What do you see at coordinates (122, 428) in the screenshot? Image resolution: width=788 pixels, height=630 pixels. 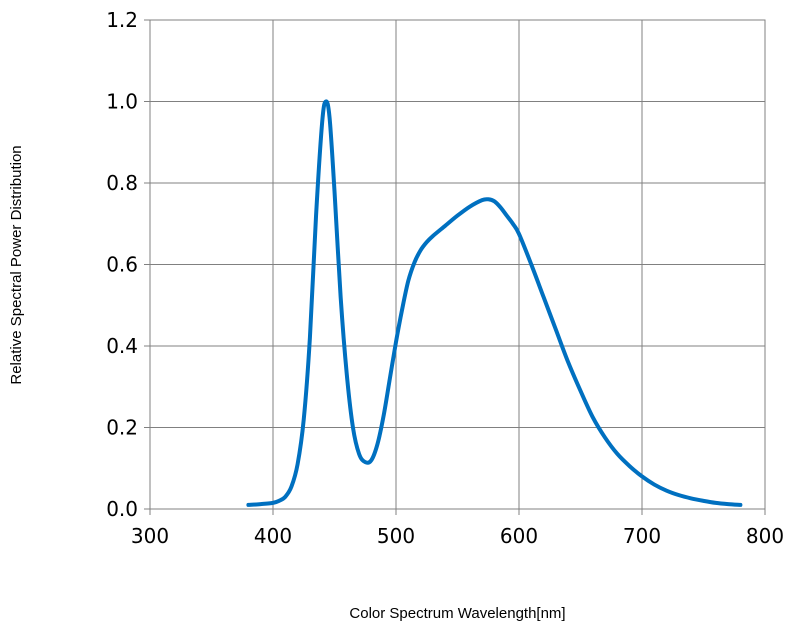 I see `y-tick-label: 0.2` at bounding box center [122, 428].